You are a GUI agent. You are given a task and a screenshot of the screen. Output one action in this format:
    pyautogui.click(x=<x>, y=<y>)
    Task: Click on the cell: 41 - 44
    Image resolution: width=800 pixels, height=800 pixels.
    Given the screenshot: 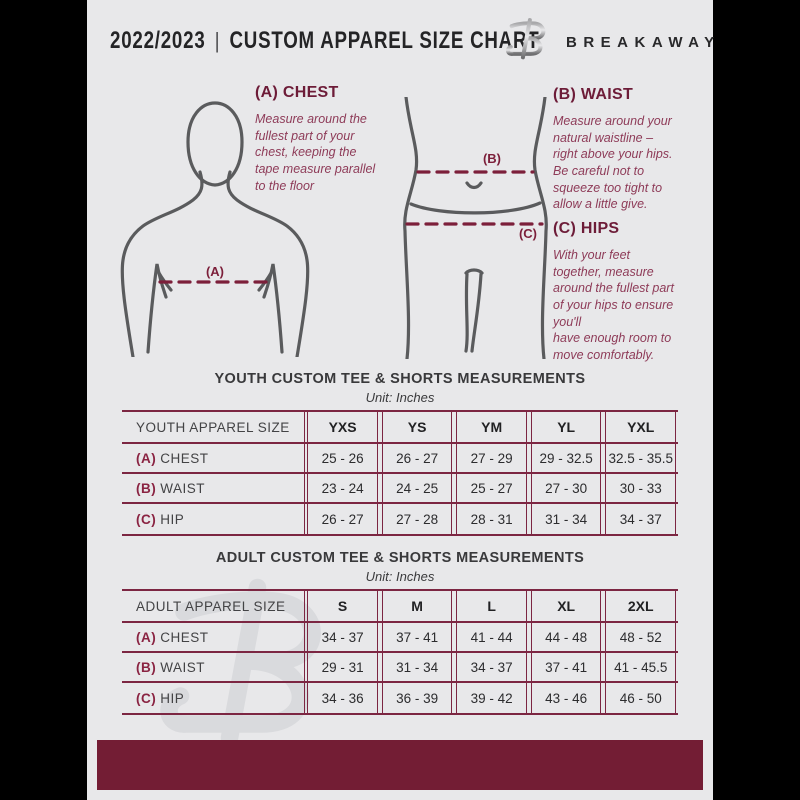 What is the action you would take?
    pyautogui.click(x=491, y=637)
    